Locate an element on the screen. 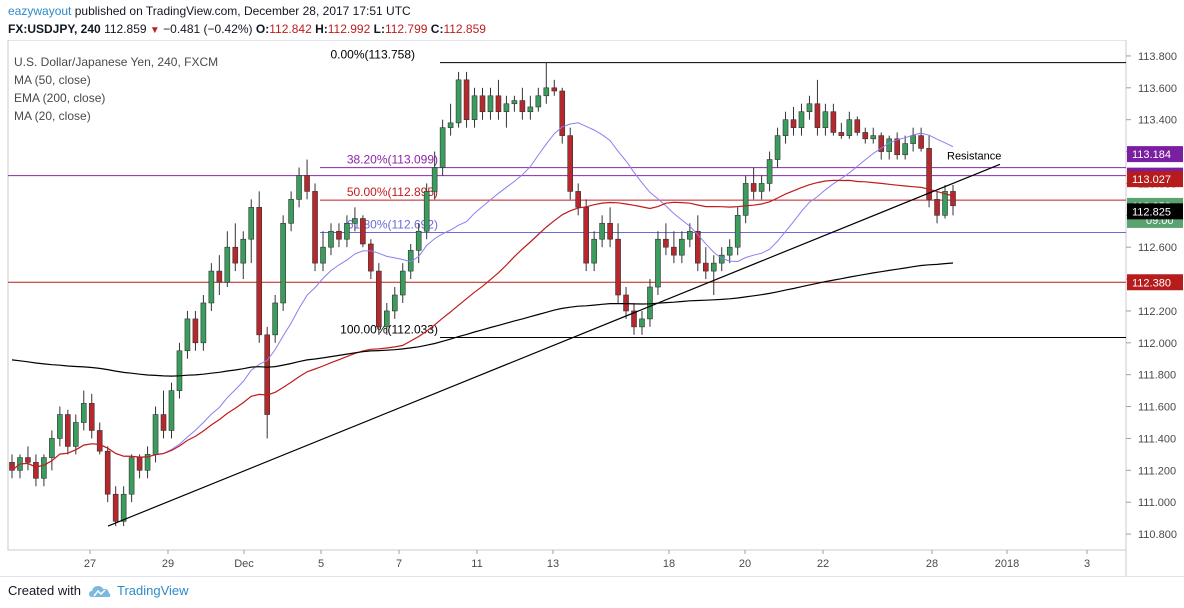 The height and width of the screenshot is (608, 1184). x-tick-label: 22 is located at coordinates (823, 564).